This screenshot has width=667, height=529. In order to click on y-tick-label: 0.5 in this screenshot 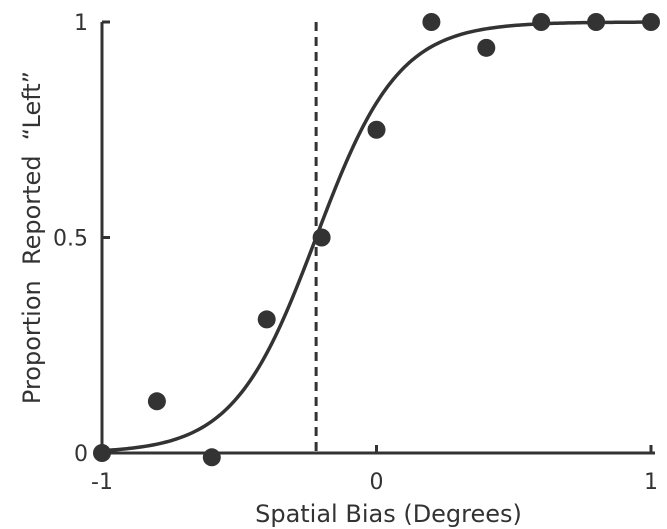, I will do `click(70, 239)`.